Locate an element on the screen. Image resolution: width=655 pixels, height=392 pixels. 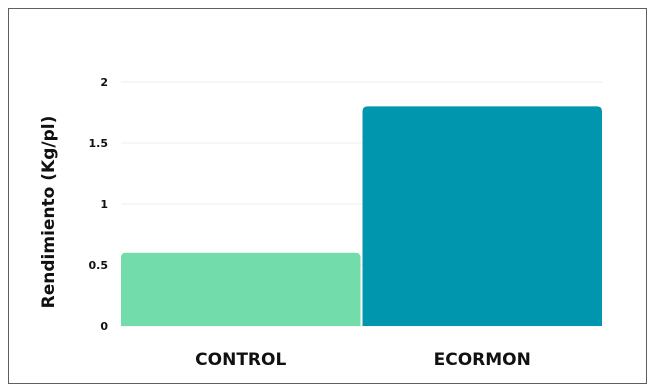
y-tick-labels: 0 0.5 1 1.5 2 is located at coordinates (99, 204).